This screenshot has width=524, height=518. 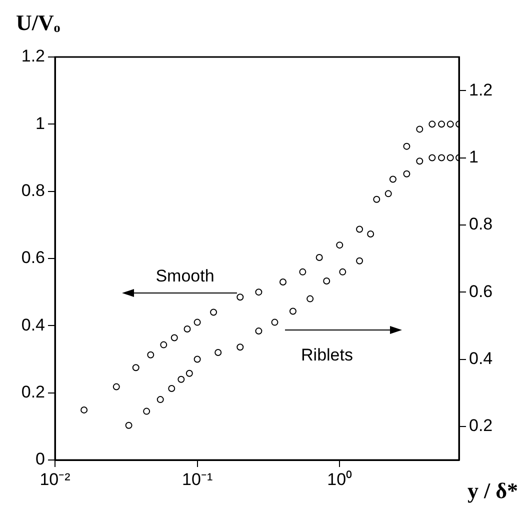 What do you see at coordinates (40, 459) in the screenshot?
I see `y-tick-label: 0` at bounding box center [40, 459].